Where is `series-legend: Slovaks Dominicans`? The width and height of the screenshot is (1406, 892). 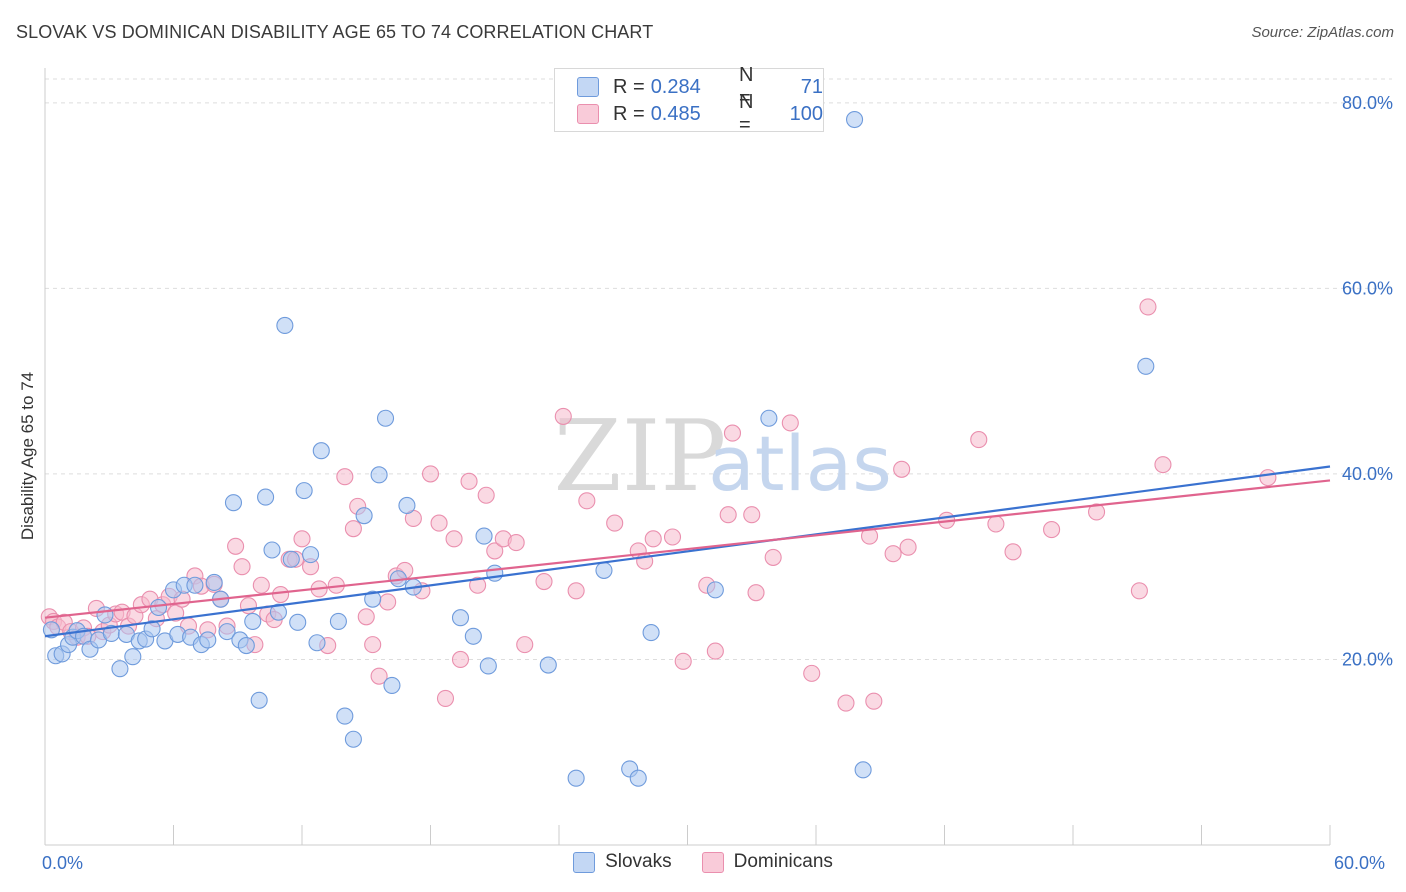
series-legend: Slovaks Dominicans is located at coordinates (703, 862).